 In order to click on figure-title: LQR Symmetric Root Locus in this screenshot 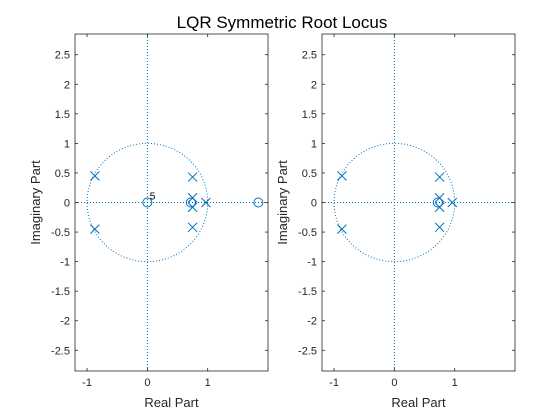, I will do `click(282, 22)`.